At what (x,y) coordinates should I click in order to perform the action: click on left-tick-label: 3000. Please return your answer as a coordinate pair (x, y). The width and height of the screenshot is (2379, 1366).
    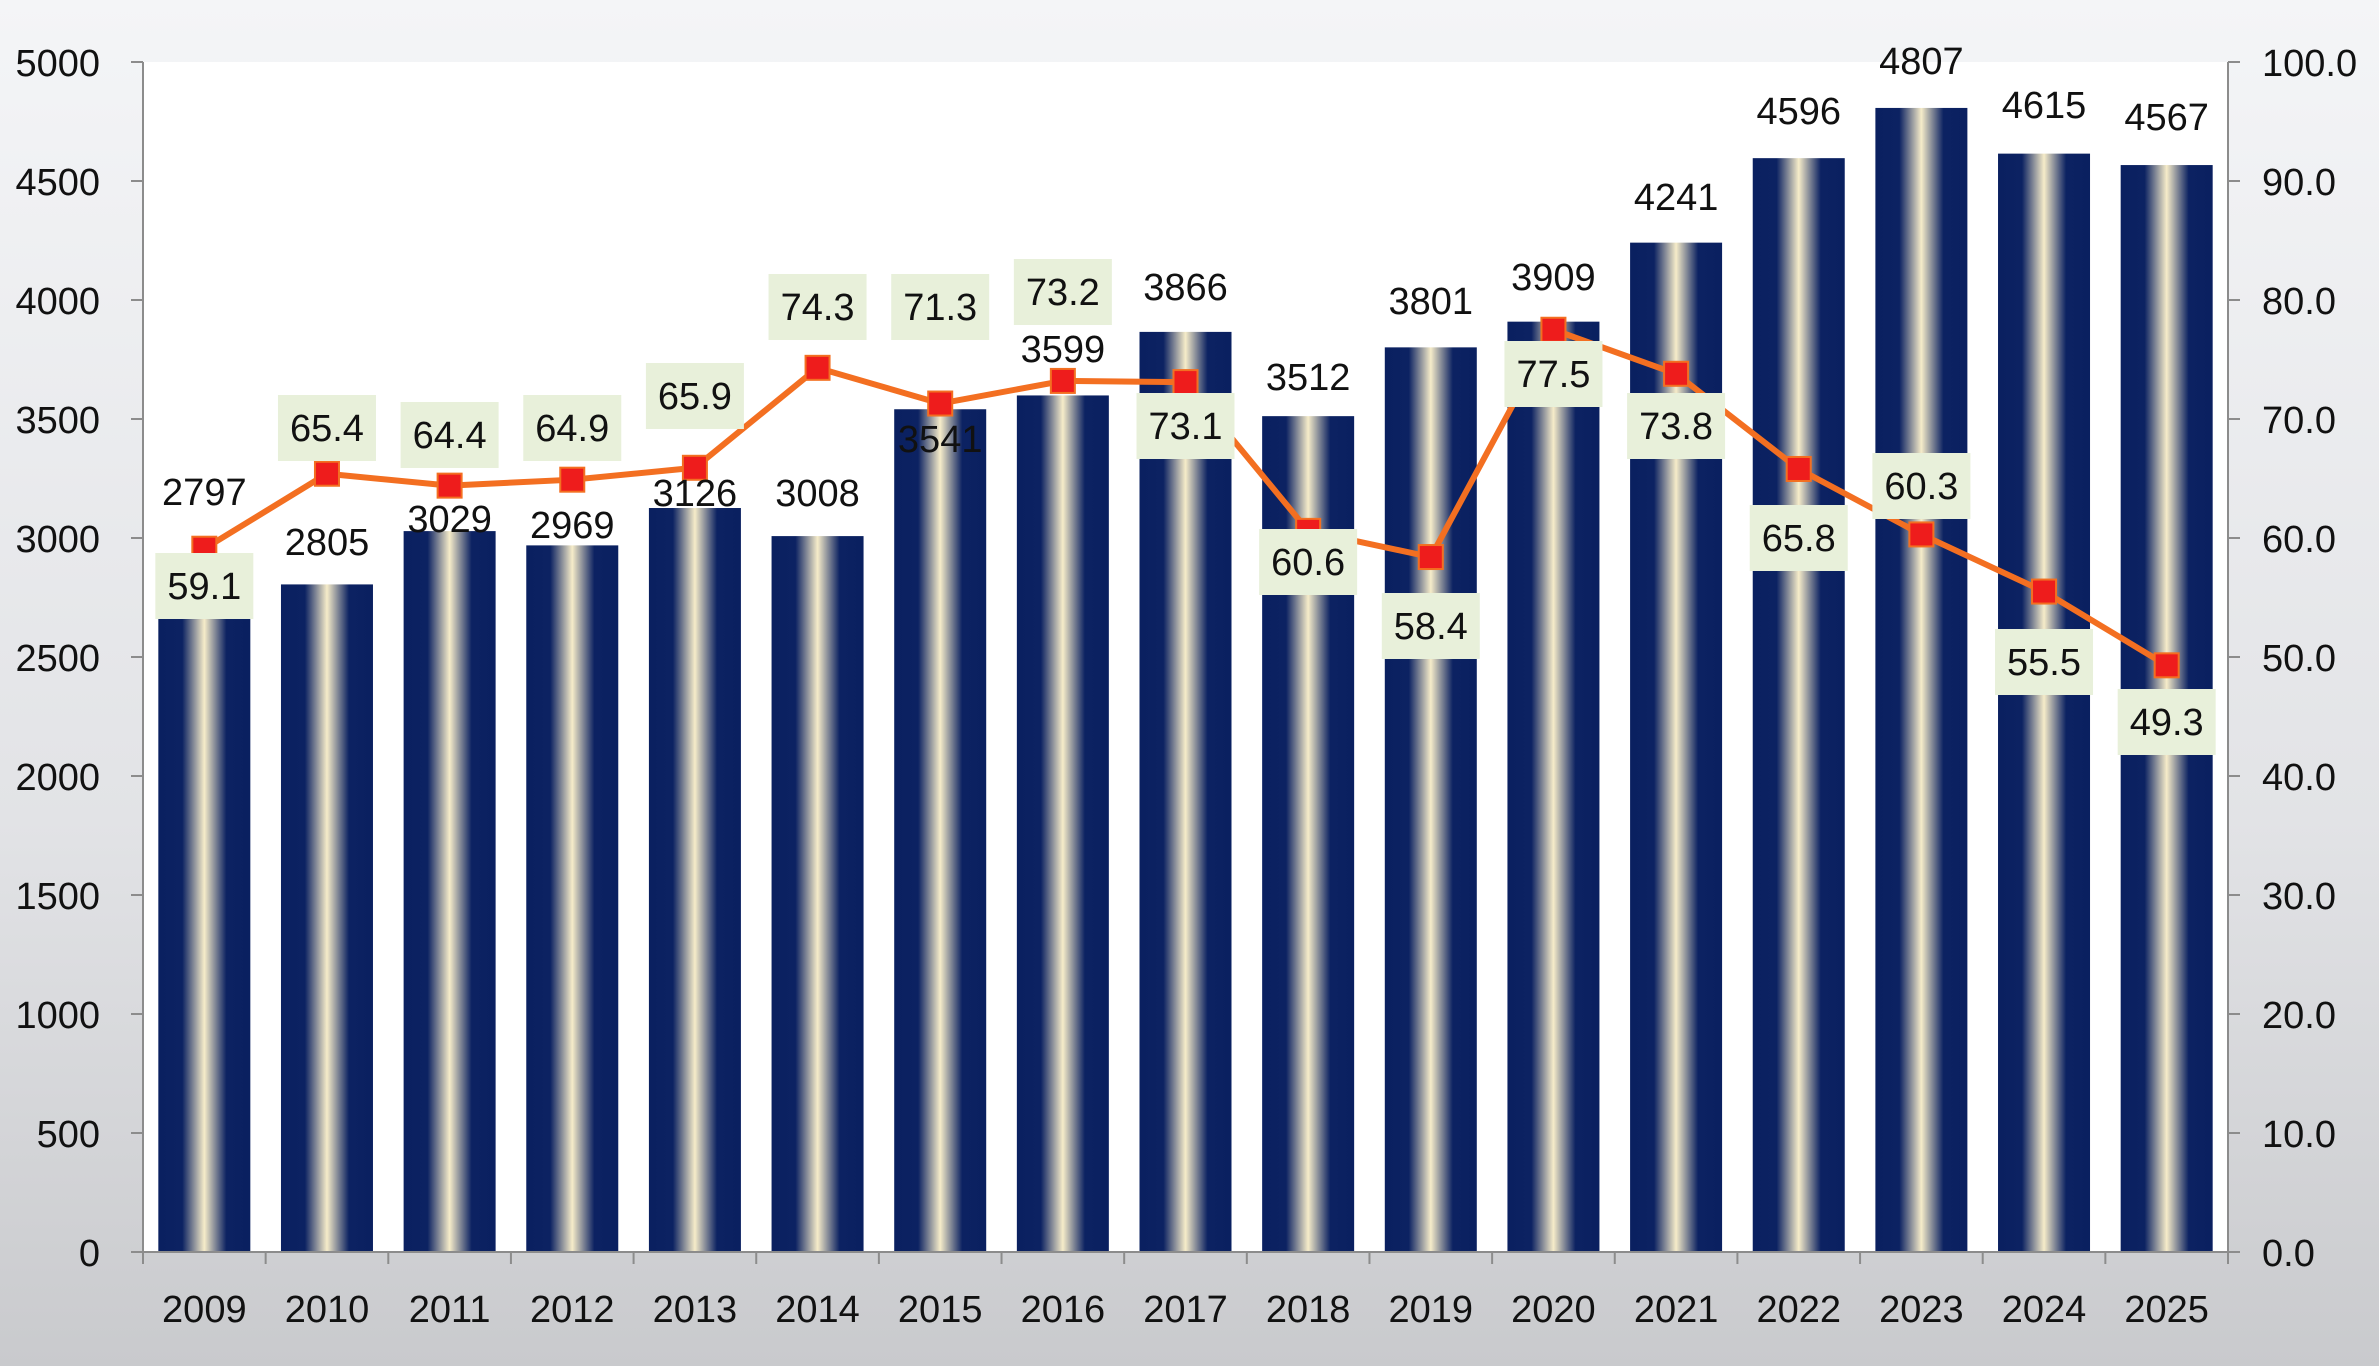
    Looking at the image, I should click on (57, 540).